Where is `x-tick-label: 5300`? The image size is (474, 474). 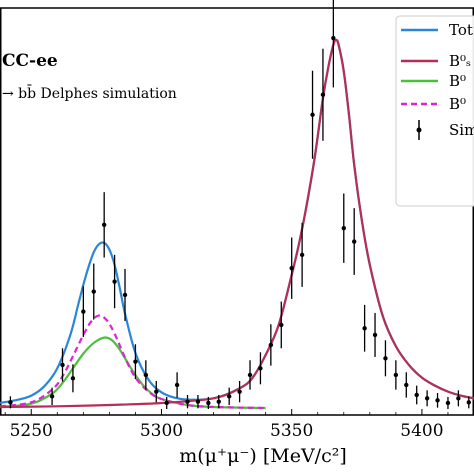 x-tick-label: 5300 is located at coordinates (161, 431).